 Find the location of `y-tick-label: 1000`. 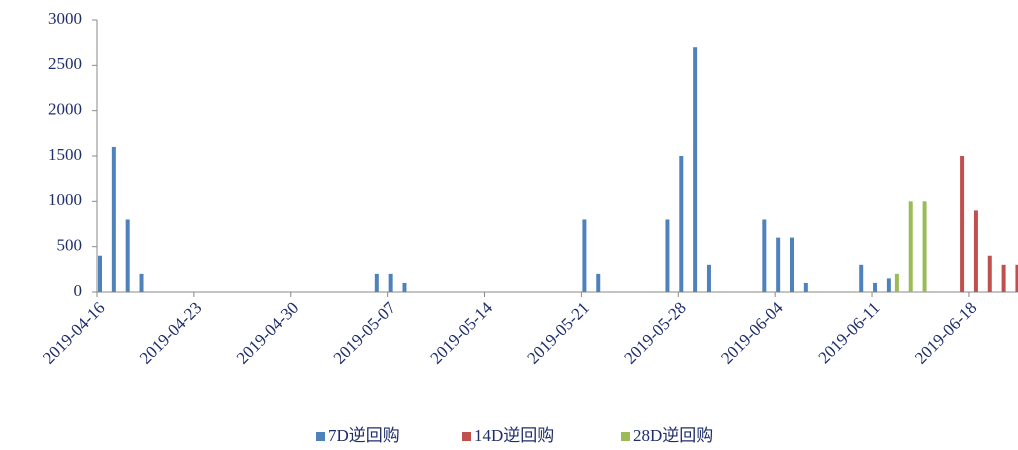

y-tick-label: 1000 is located at coordinates (65, 199).